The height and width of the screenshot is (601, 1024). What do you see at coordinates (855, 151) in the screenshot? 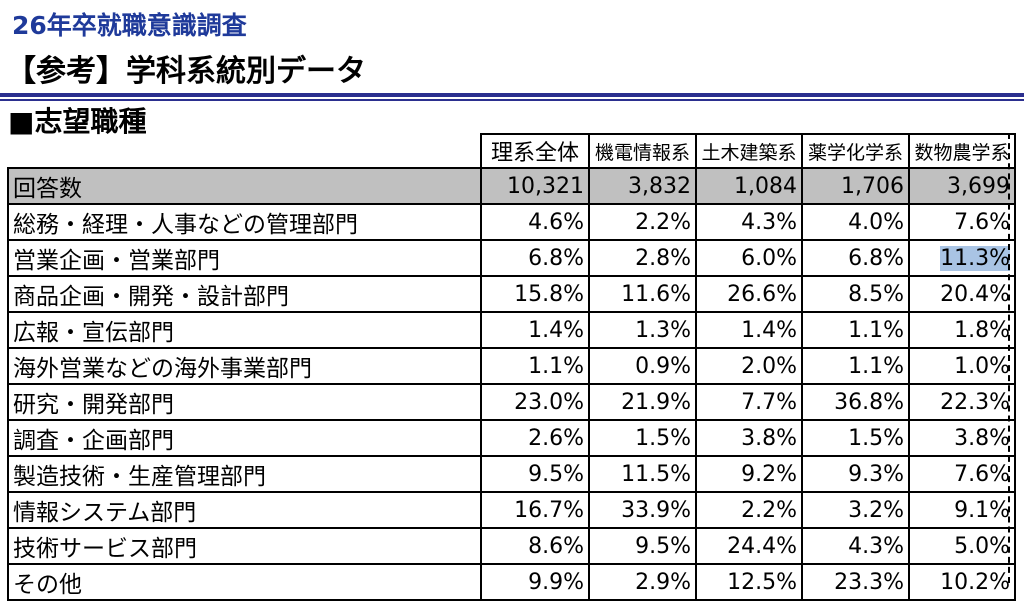
I see `column-header: 薬学化学系` at bounding box center [855, 151].